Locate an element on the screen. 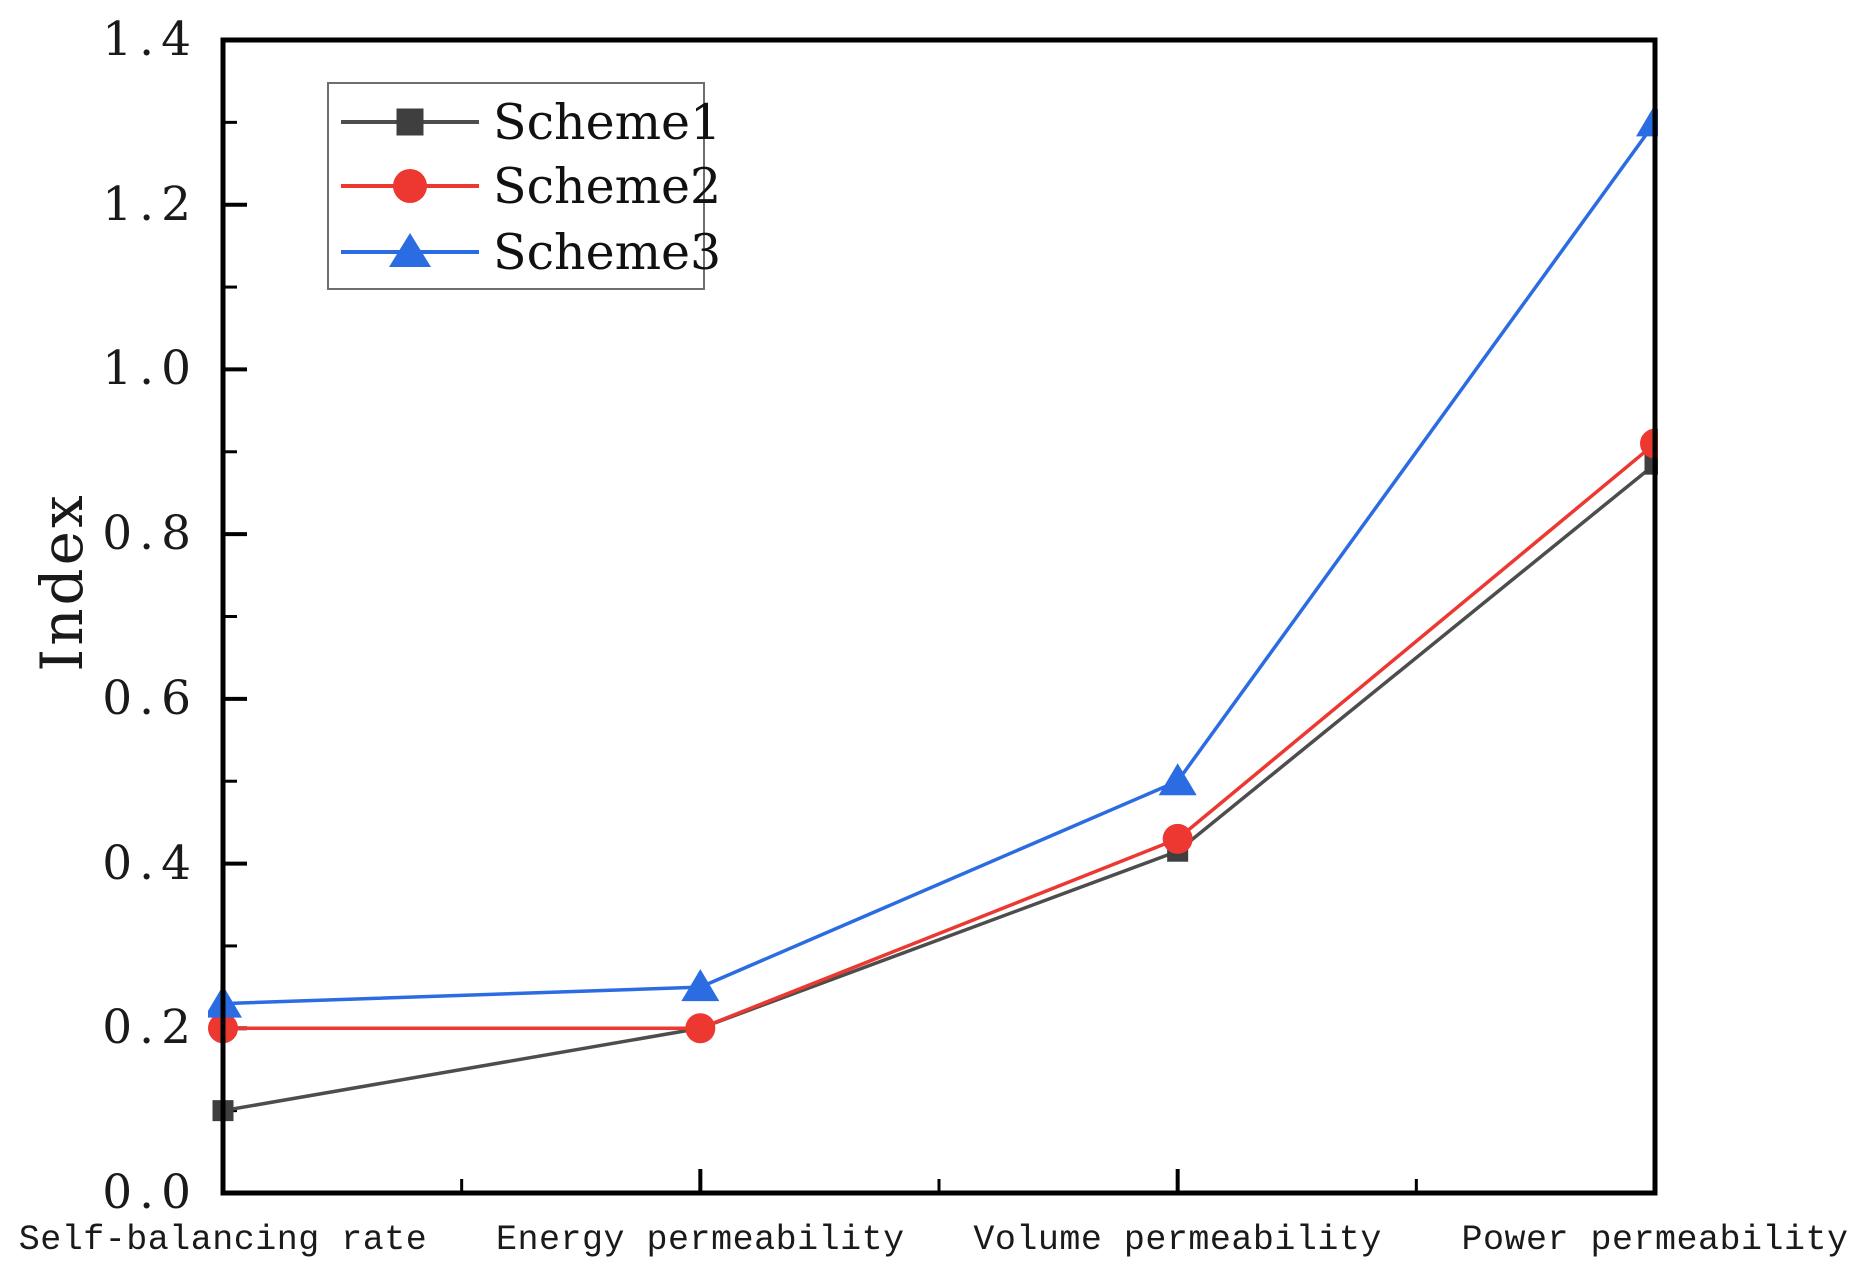 The height and width of the screenshot is (1288, 1858). y-tick-label: 1.4 is located at coordinates (150, 39).